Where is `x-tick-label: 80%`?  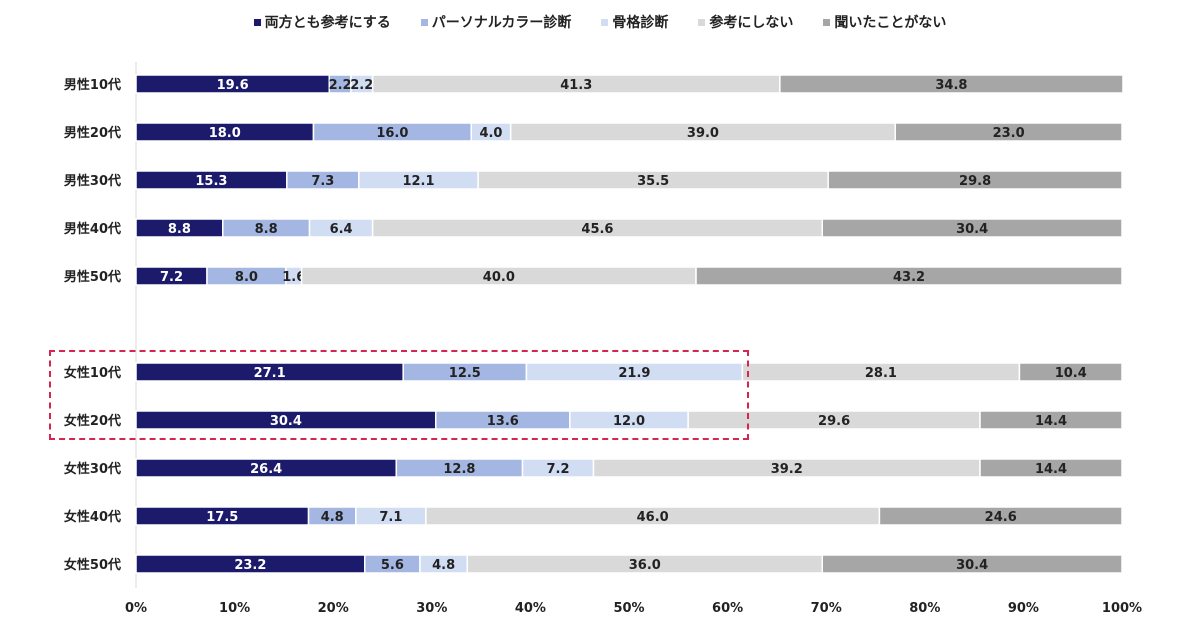
x-tick-label: 80% is located at coordinates (924, 608).